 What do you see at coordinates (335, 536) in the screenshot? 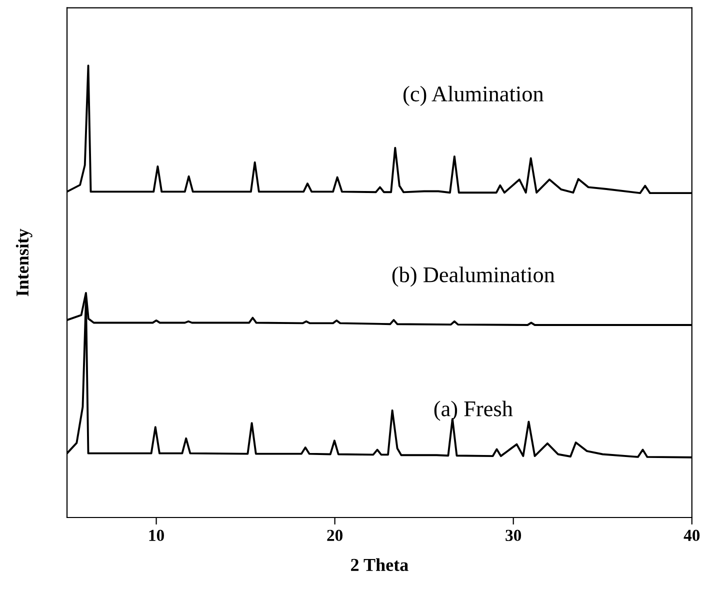
I see `x-tick-label: 20` at bounding box center [335, 536].